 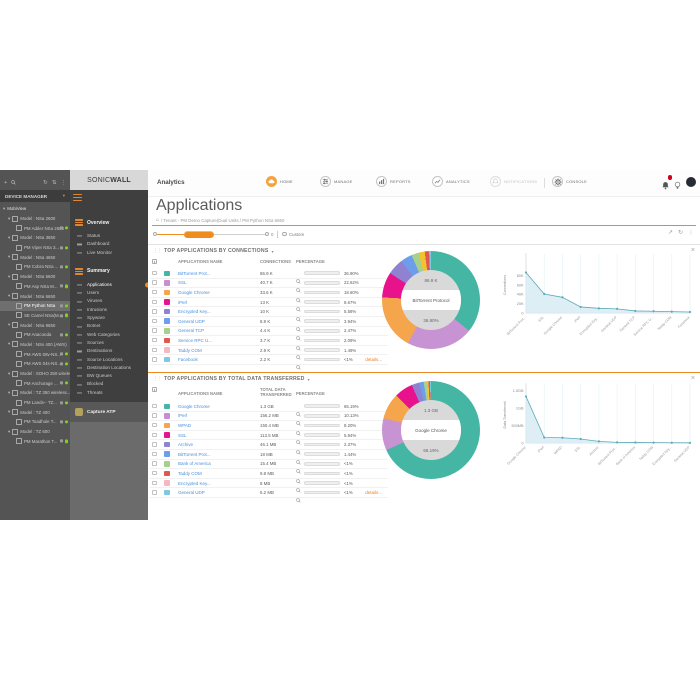 I want to click on user-avatar, so click(x=691, y=182).